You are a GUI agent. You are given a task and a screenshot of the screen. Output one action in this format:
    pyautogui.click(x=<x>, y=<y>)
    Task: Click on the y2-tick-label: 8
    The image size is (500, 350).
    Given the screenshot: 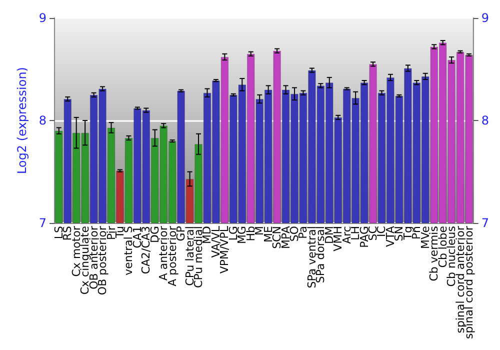 What is the action you would take?
    pyautogui.click(x=485, y=121)
    